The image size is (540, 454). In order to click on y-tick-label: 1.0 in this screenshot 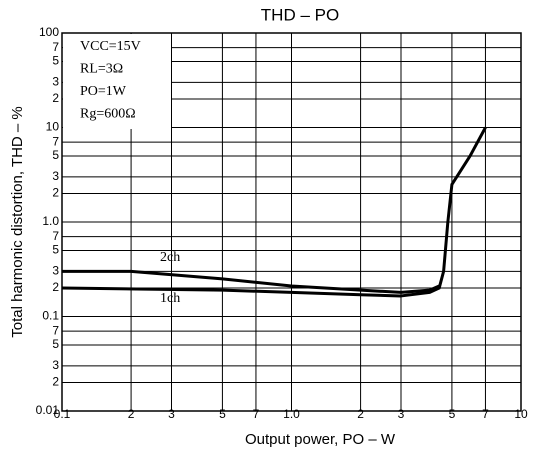, I will do `click(50, 221)`.